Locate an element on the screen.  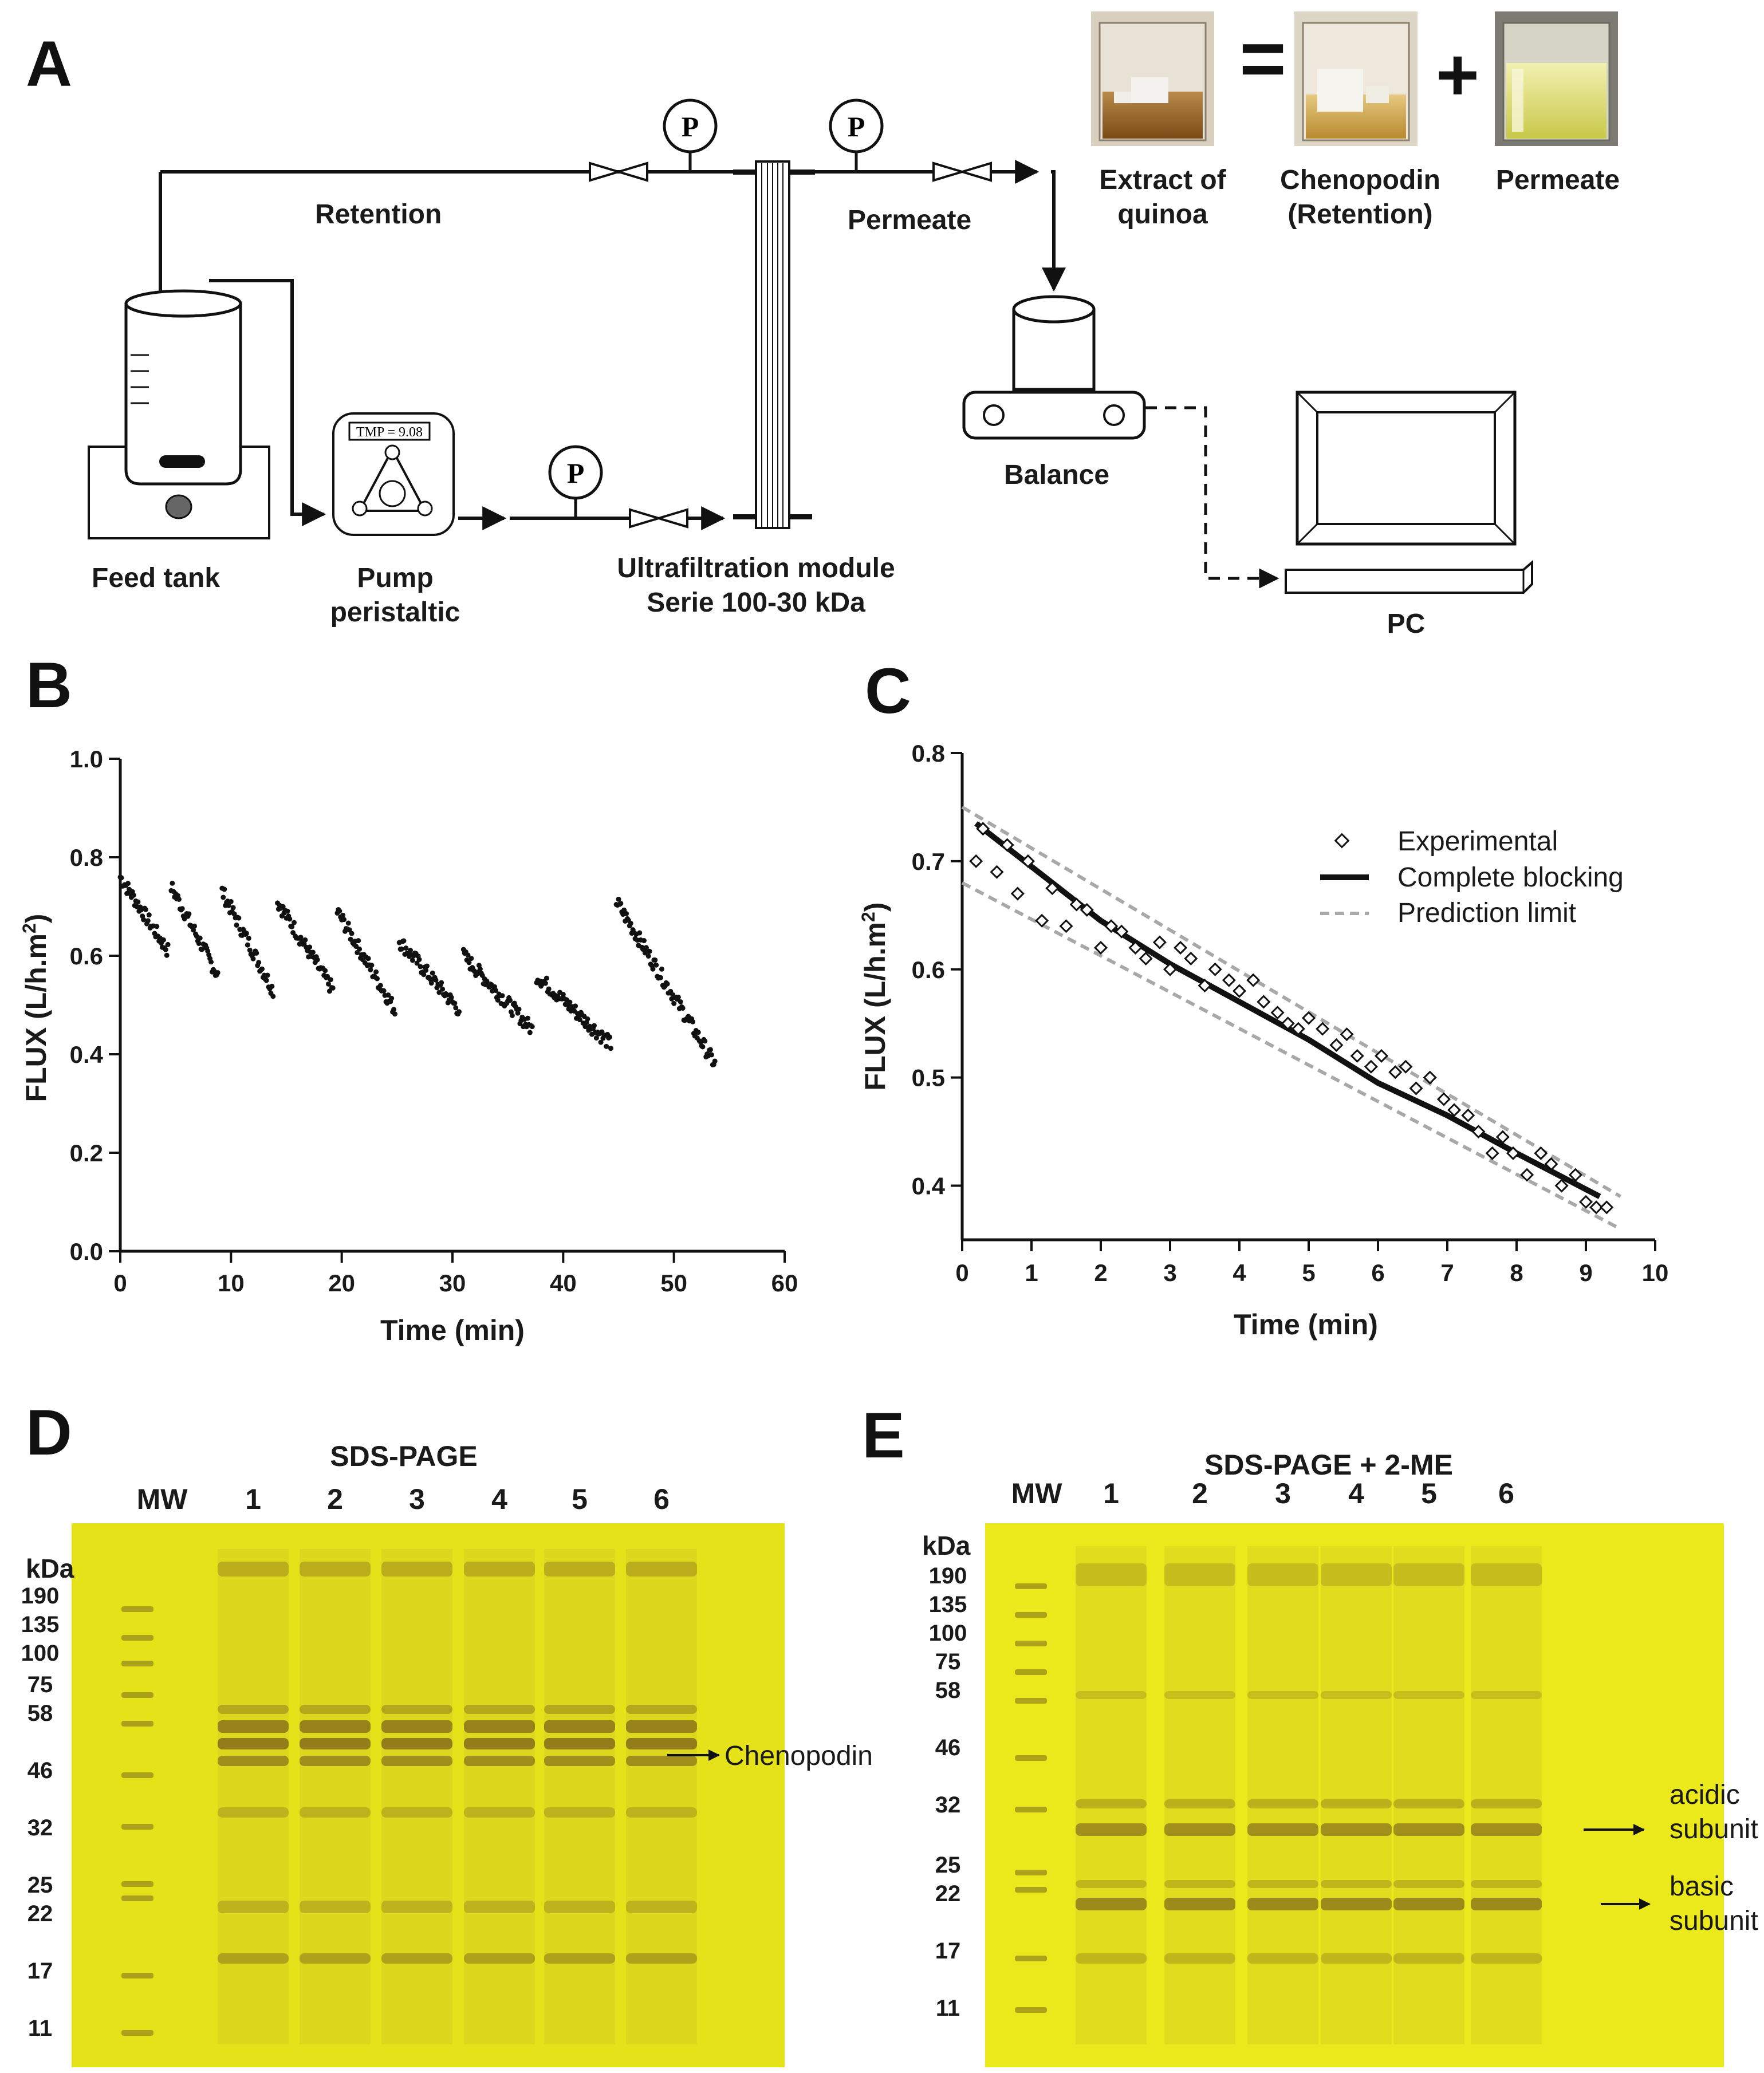
legend-prediction-limit: Prediction limit is located at coordinates (1486, 913).